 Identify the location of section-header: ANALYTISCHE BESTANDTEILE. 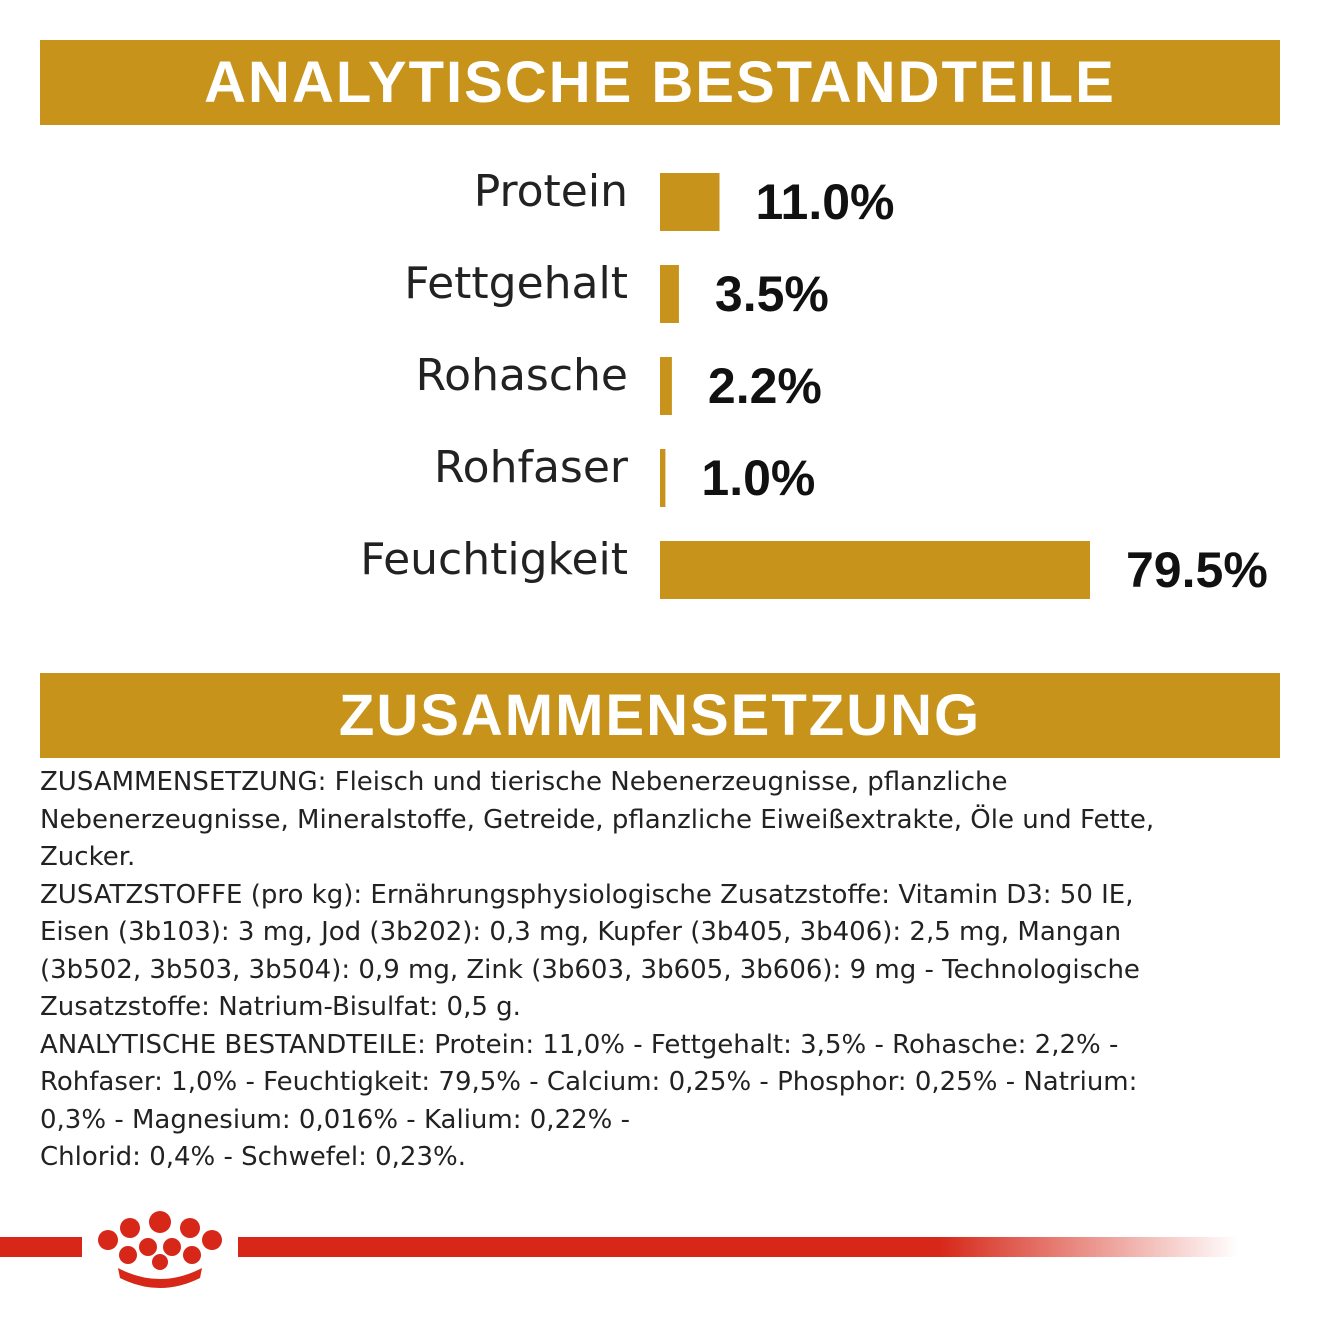
(660, 82).